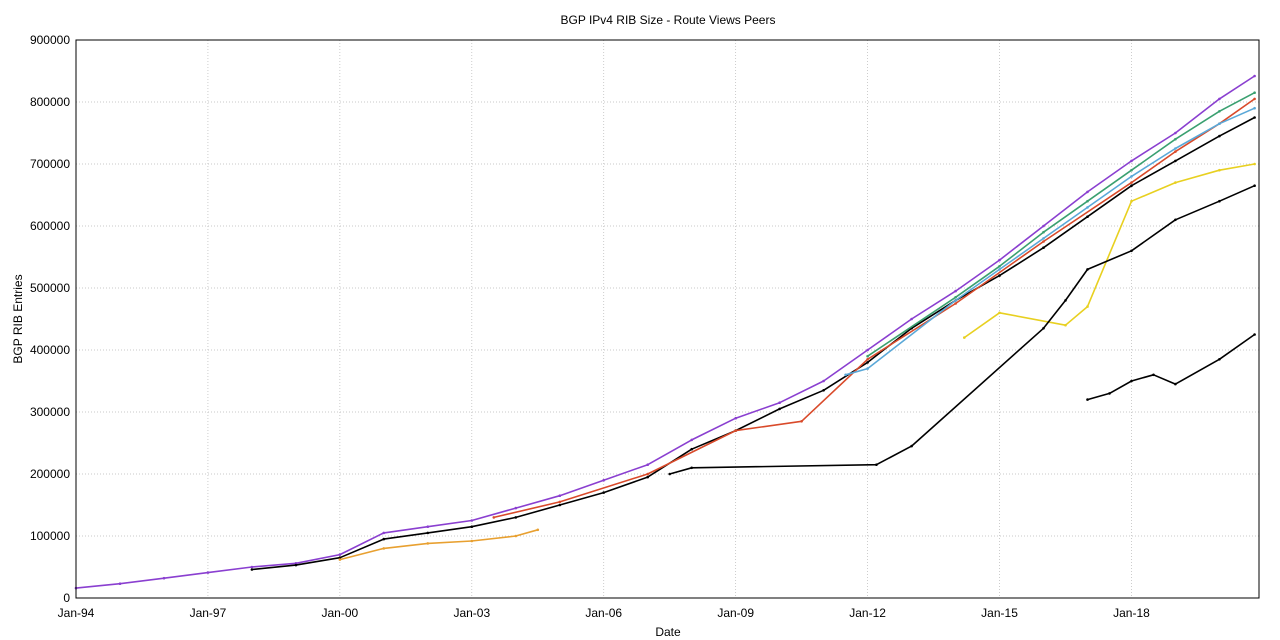 The width and height of the screenshot is (1280, 640). I want to click on x-tick-label: Jan-94, so click(76, 613).